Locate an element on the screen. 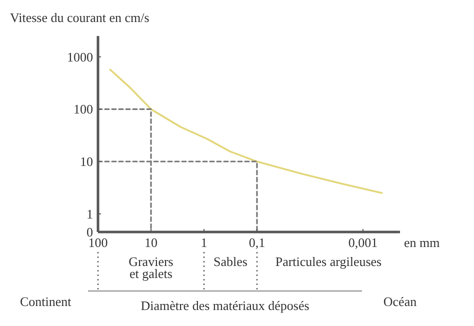 The width and height of the screenshot is (474, 326). x-tick-label: 1 is located at coordinates (204, 242).